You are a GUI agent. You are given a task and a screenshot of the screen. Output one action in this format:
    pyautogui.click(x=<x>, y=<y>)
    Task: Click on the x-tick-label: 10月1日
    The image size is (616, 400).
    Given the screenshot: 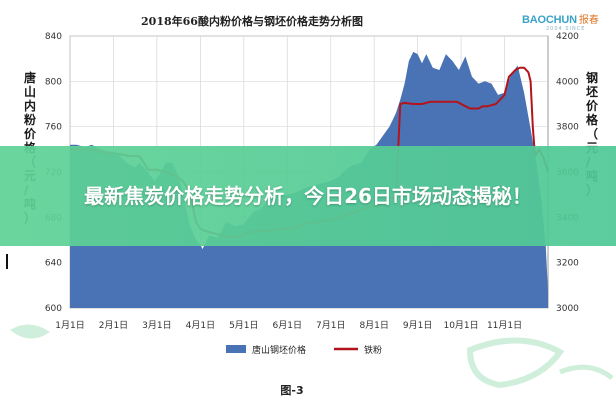 What is the action you would take?
    pyautogui.click(x=460, y=325)
    